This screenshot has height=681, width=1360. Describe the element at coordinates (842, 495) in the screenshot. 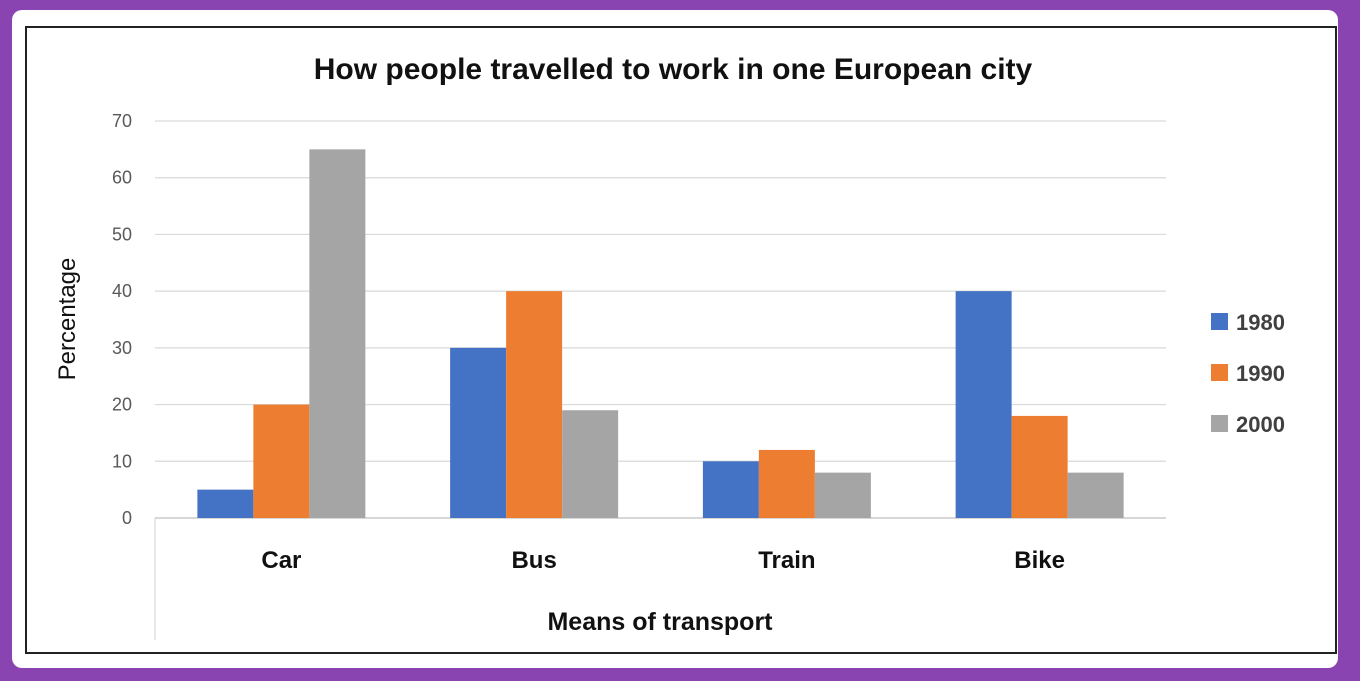

I see `bar-train-2000` at that location.